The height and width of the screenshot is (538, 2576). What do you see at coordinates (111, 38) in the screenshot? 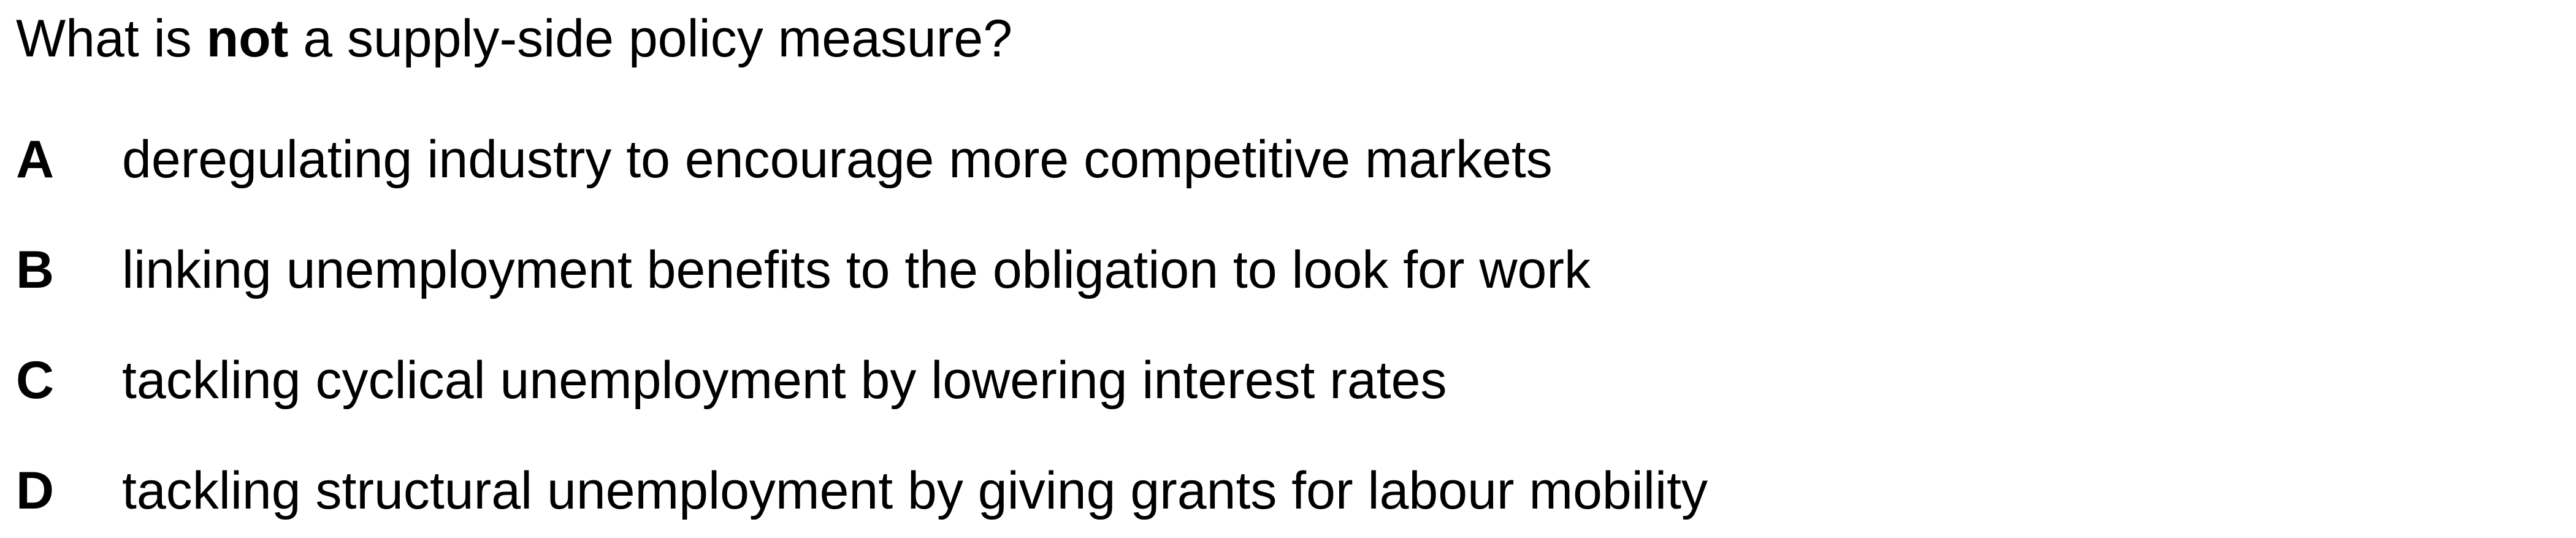
I see `question-text-before: What is` at bounding box center [111, 38].